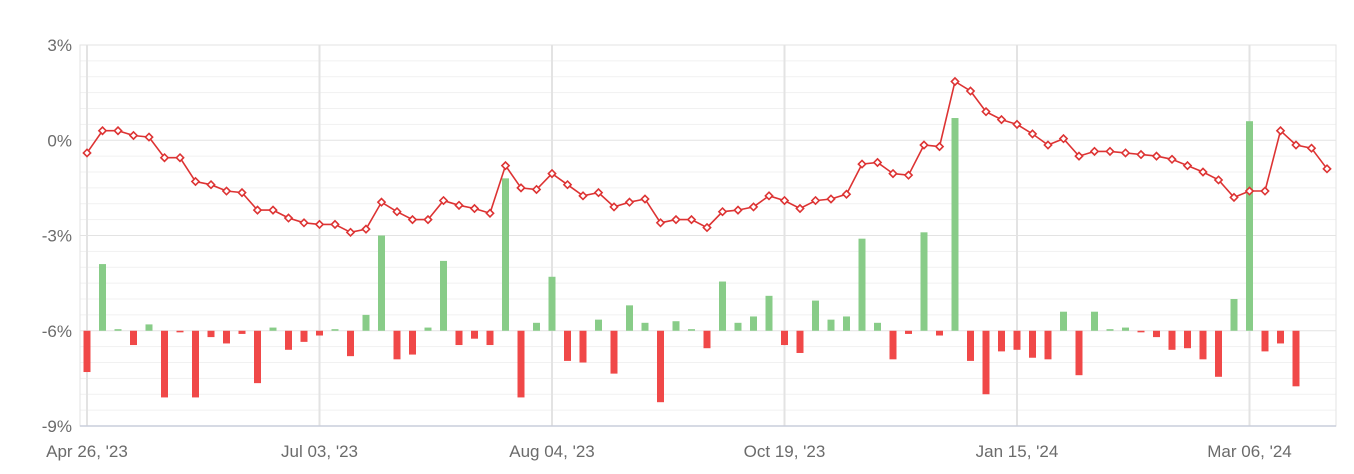 Image resolution: width=1354 pixels, height=474 pixels. Describe the element at coordinates (551, 451) in the screenshot. I see `x-tick-label: Aug 04, '23` at that location.